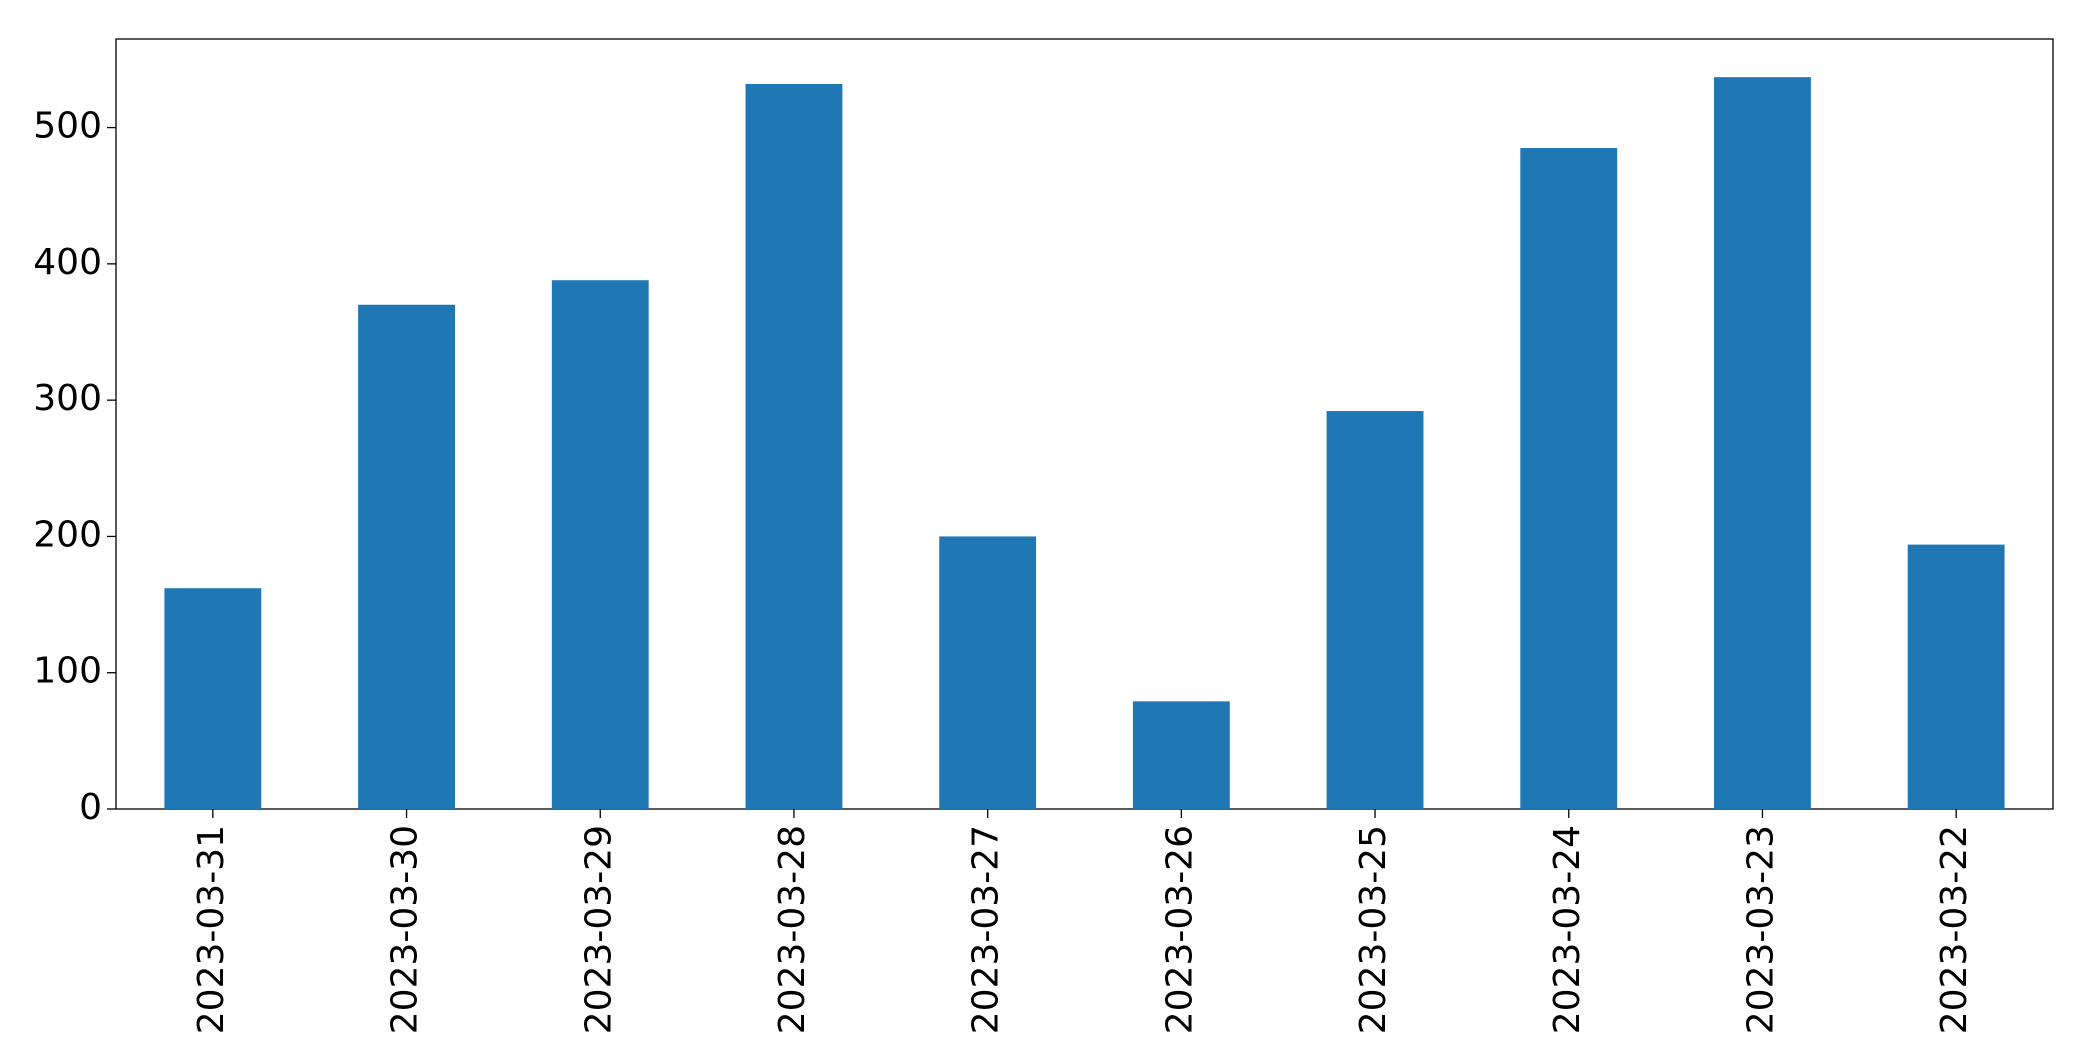  Describe the element at coordinates (1567, 929) in the screenshot. I see `x-tick-label: 2023-03-24` at that location.